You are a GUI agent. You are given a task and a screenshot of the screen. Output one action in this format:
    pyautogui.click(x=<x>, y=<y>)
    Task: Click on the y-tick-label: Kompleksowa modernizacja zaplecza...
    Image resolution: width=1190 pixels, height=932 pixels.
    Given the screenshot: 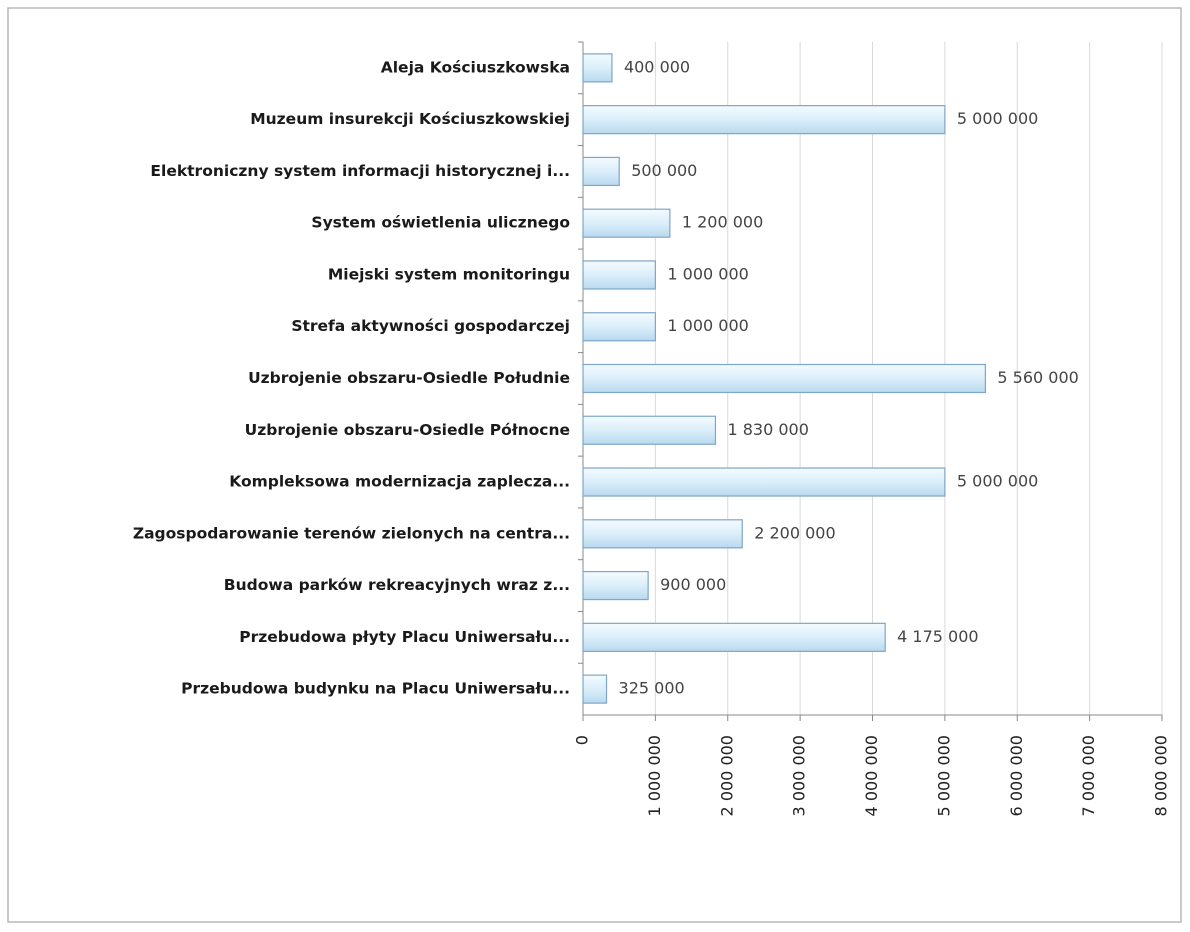 What is the action you would take?
    pyautogui.click(x=399, y=482)
    